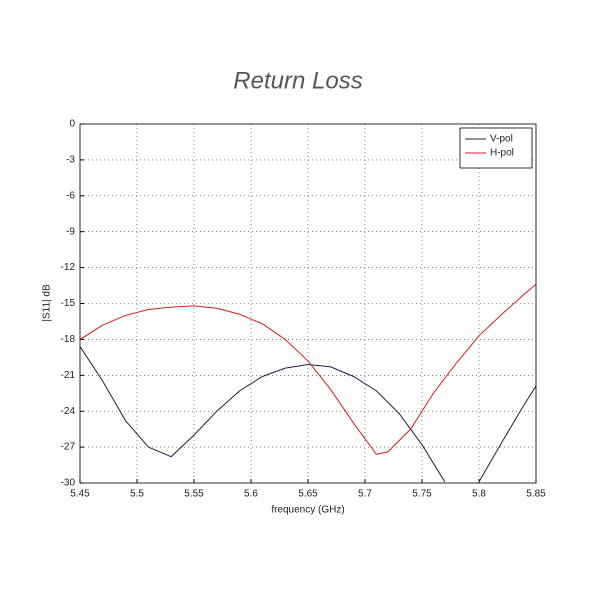 This screenshot has height=600, width=600. Describe the element at coordinates (365, 494) in the screenshot. I see `x-tick-label: 5.7` at that location.